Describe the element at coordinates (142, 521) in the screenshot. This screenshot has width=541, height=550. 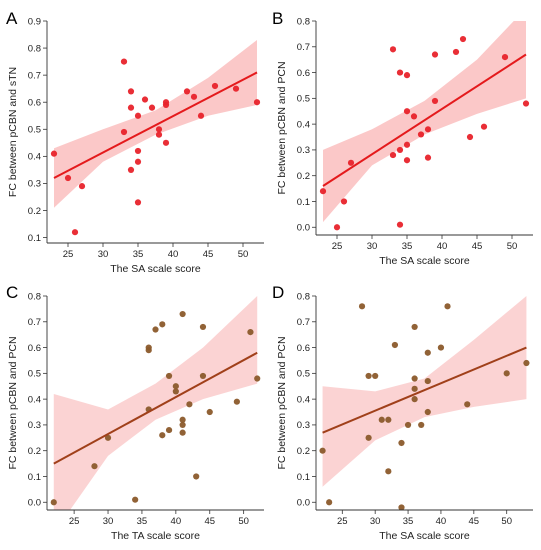
I see `x-tick-label: 35` at that location.